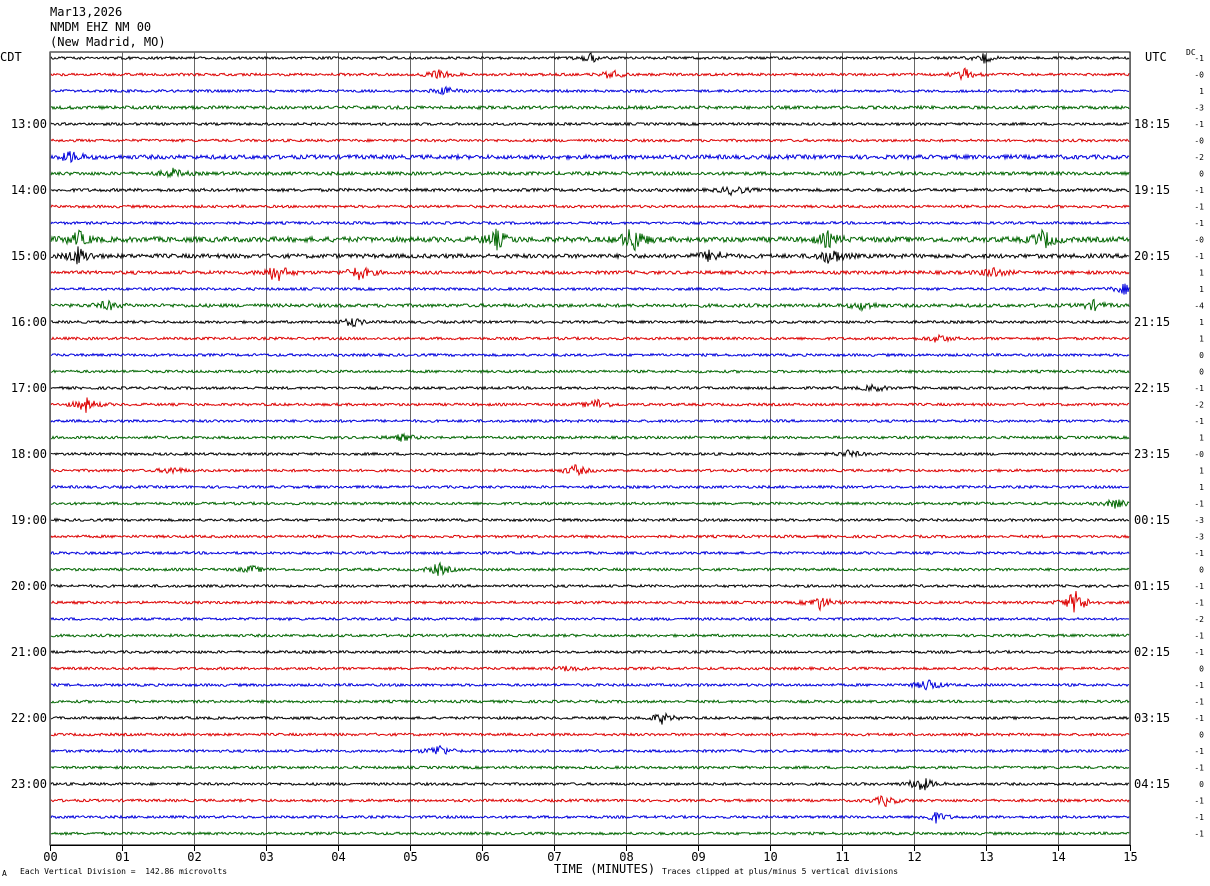 The image size is (1210, 886). What do you see at coordinates (698, 857) in the screenshot?
I see `x-tick-label-09: 09` at bounding box center [698, 857].